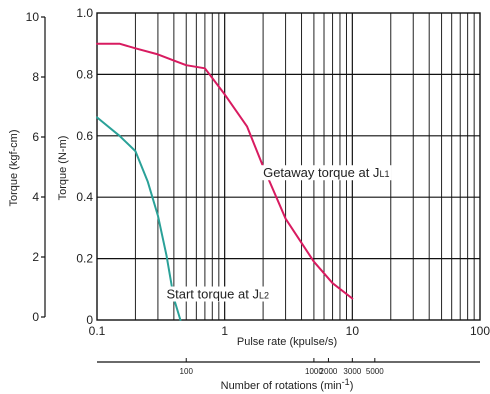 This screenshot has width=490, height=394. Describe the element at coordinates (346, 382) in the screenshot. I see `x-secondary-axis-title-sup: -1` at that location.